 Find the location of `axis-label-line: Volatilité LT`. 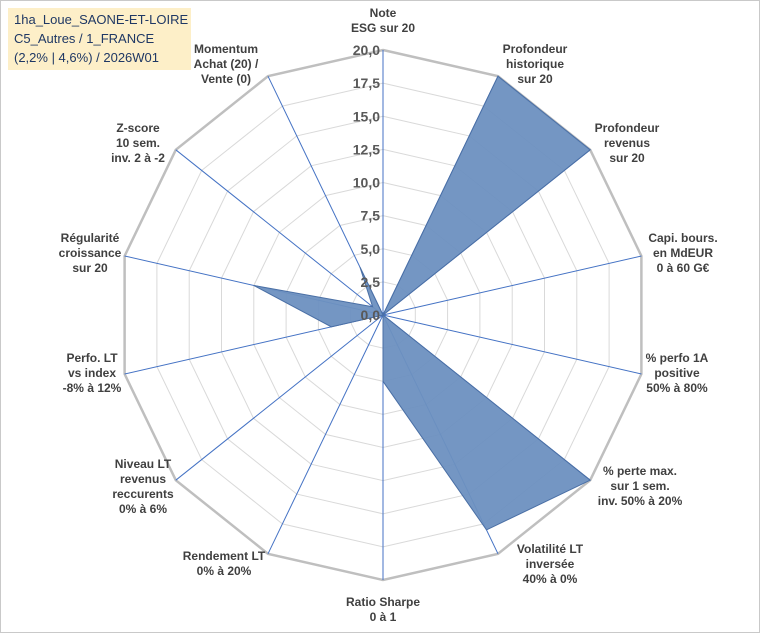

axis-label-line: Volatilité LT is located at coordinates (550, 549).